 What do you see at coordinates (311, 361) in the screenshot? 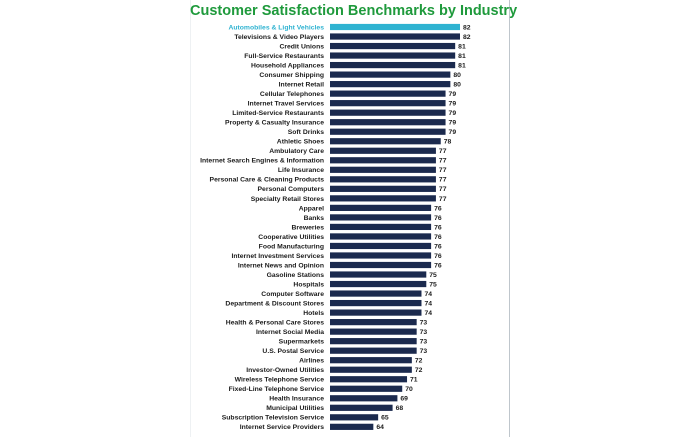
I see `category-label: Airlines` at bounding box center [311, 361].